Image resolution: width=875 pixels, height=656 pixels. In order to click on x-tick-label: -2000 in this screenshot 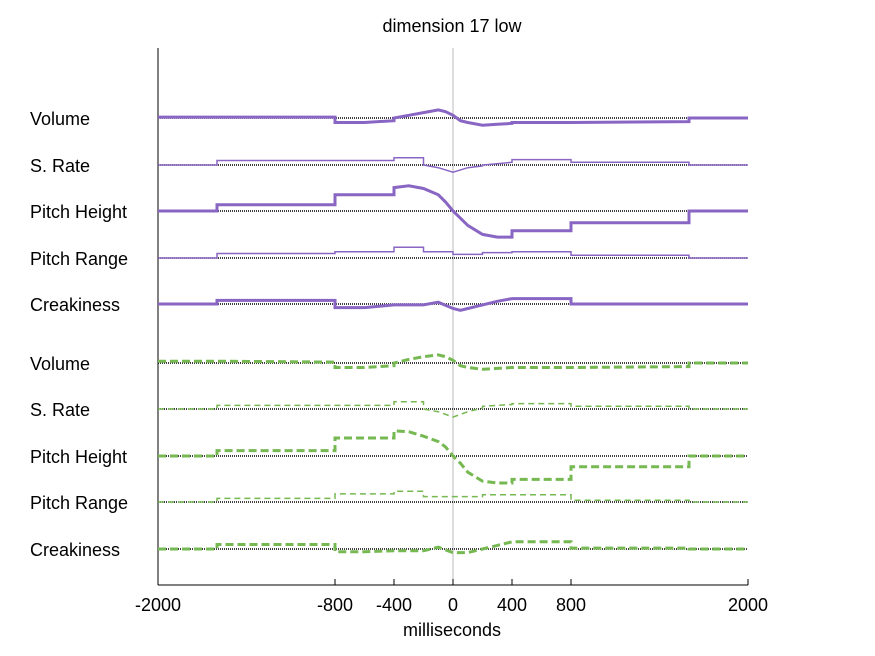, I will do `click(158, 605)`.